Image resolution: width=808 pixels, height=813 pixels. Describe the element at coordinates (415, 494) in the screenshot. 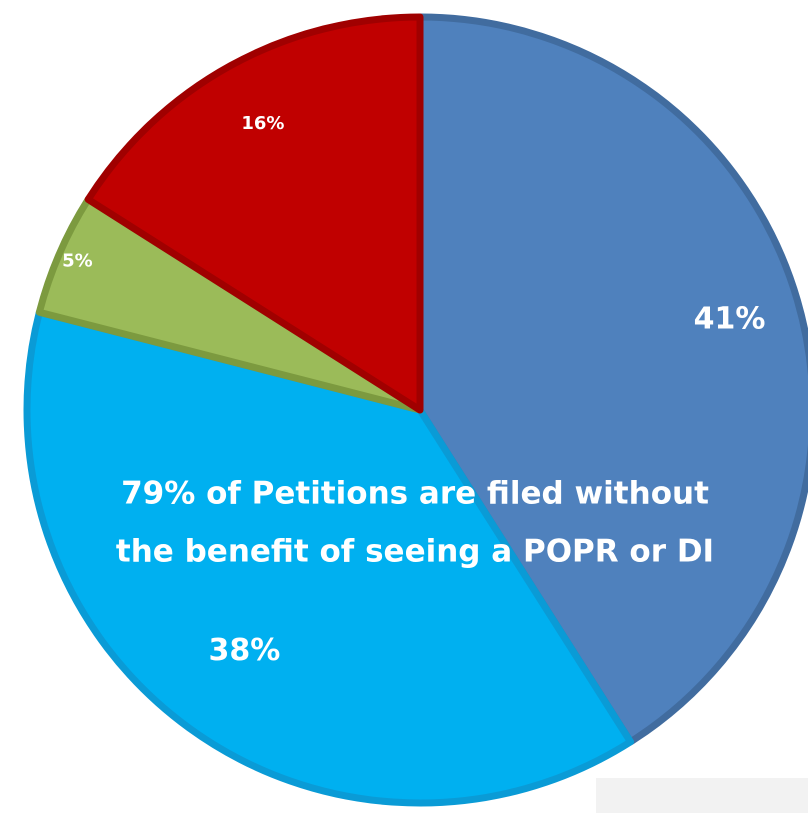

I see `annotation-line-1: 79% of Petitions are filed without` at that location.